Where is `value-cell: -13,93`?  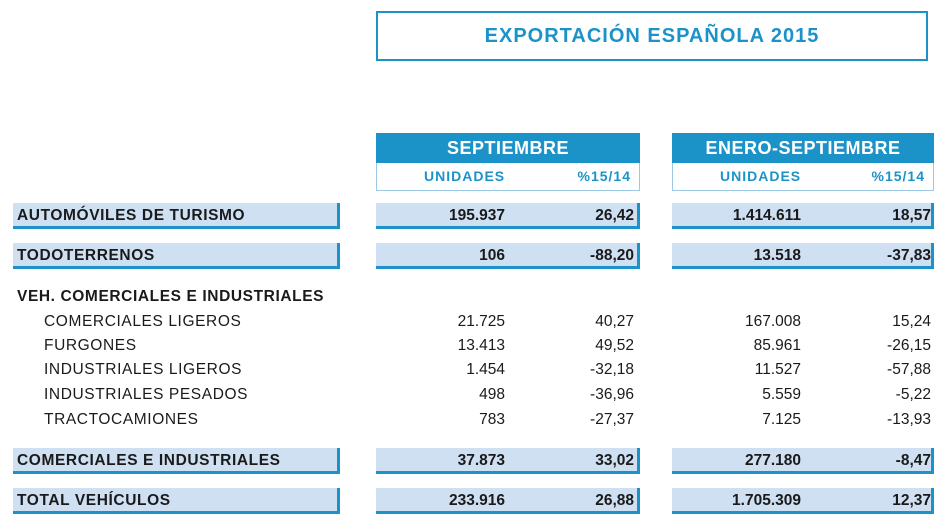 value-cell: -13,93 is located at coordinates (909, 419).